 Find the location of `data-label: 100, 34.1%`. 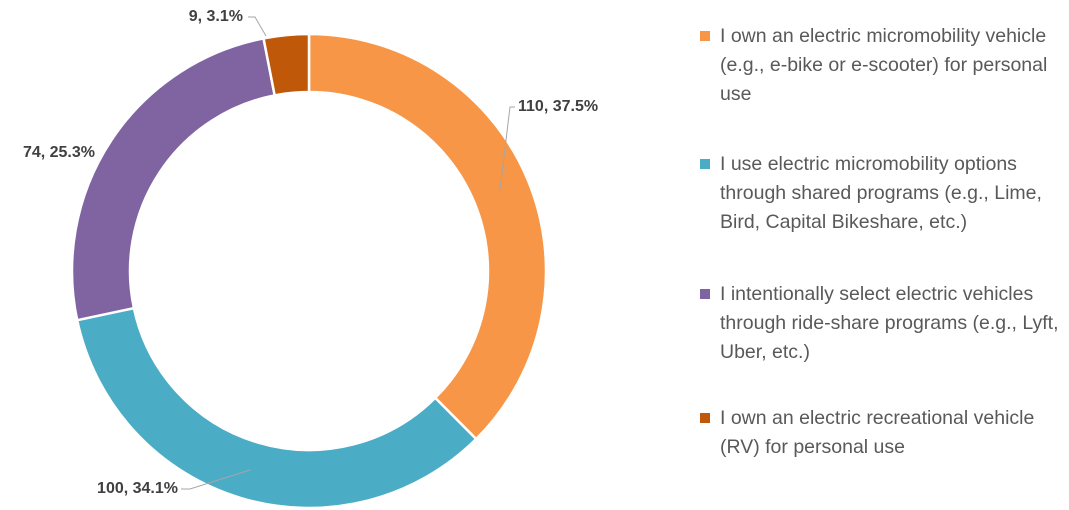

data-label: 100, 34.1% is located at coordinates (137, 488).